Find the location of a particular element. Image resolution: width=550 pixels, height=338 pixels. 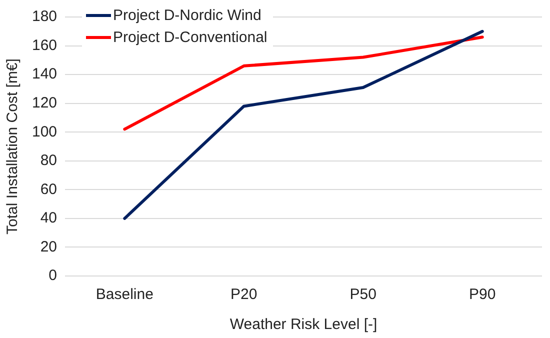

legend-label: Project D-Nordic Wind is located at coordinates (187, 15).